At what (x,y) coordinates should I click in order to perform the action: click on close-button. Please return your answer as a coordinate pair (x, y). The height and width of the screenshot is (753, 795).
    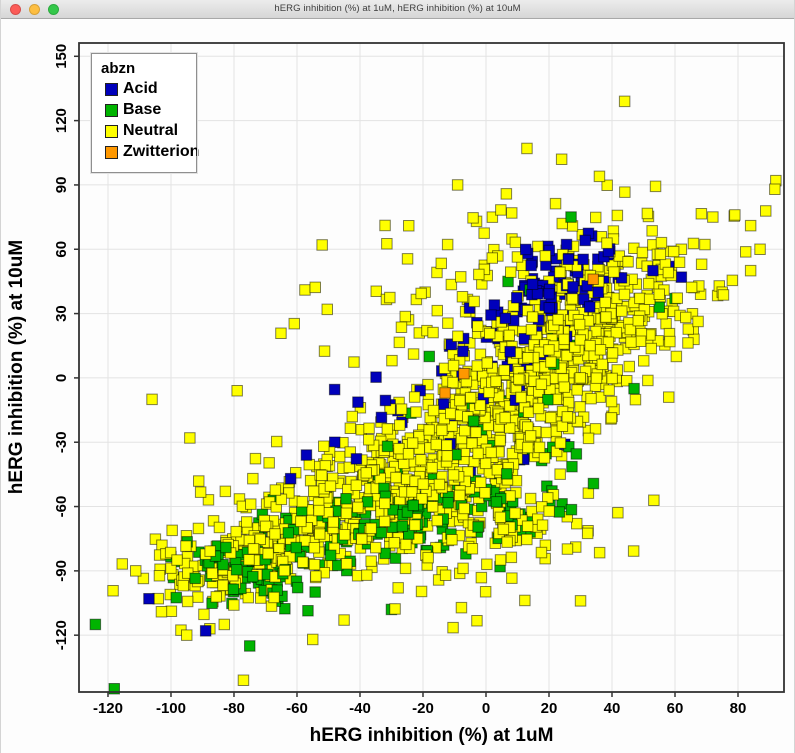
    Looking at the image, I should click on (15, 9).